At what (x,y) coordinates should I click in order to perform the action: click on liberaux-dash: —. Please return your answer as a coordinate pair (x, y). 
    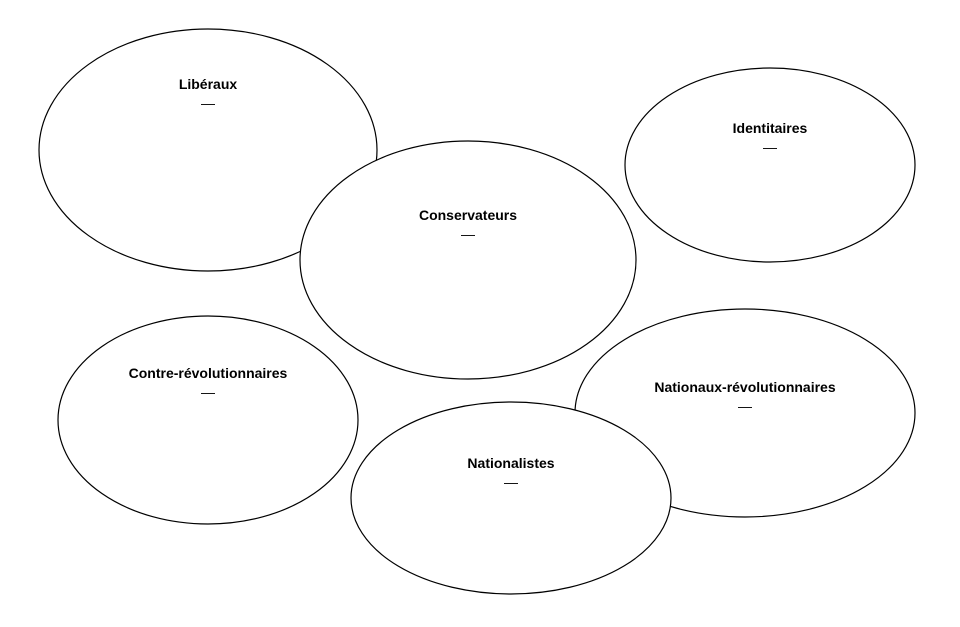
    Looking at the image, I should click on (208, 103).